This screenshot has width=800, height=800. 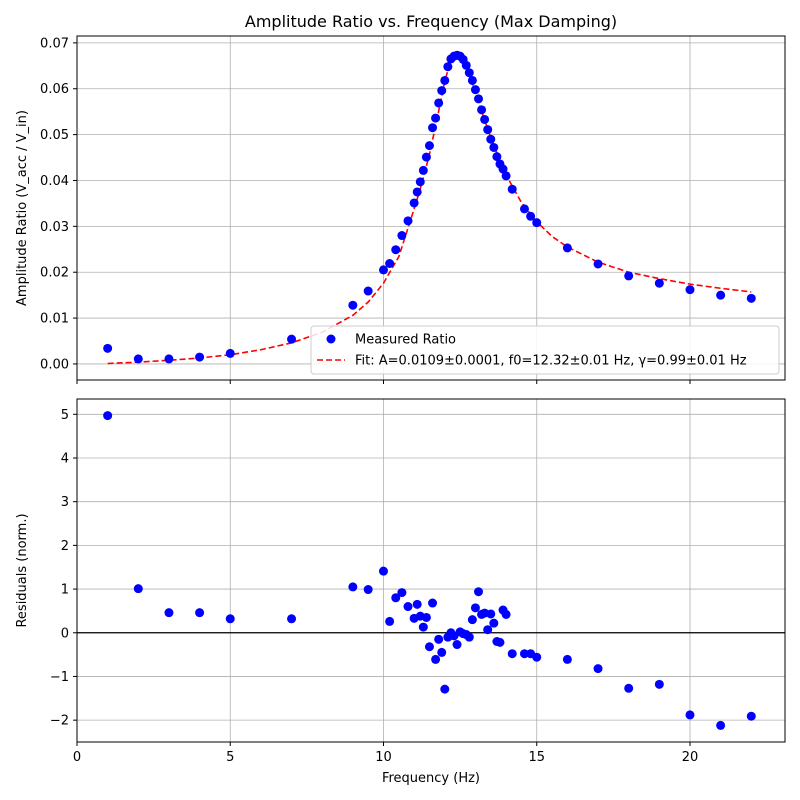 What do you see at coordinates (65, 633) in the screenshot?
I see `y-tick-label: 0` at bounding box center [65, 633].